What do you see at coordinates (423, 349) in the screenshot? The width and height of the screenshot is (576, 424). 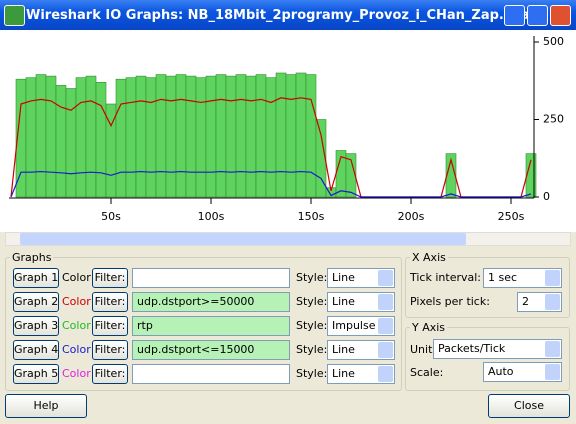 I see `field-label: Unit:` at bounding box center [423, 349].